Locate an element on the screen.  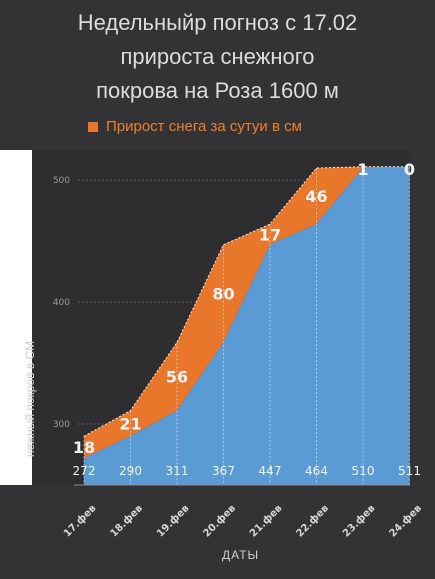
x-tick-label: 24.фев is located at coordinates (405, 520).